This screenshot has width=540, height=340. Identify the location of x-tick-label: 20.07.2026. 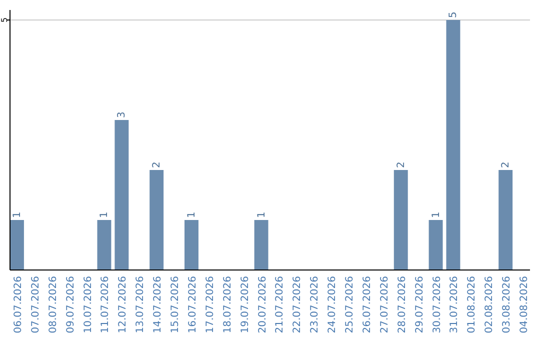
(262, 305).